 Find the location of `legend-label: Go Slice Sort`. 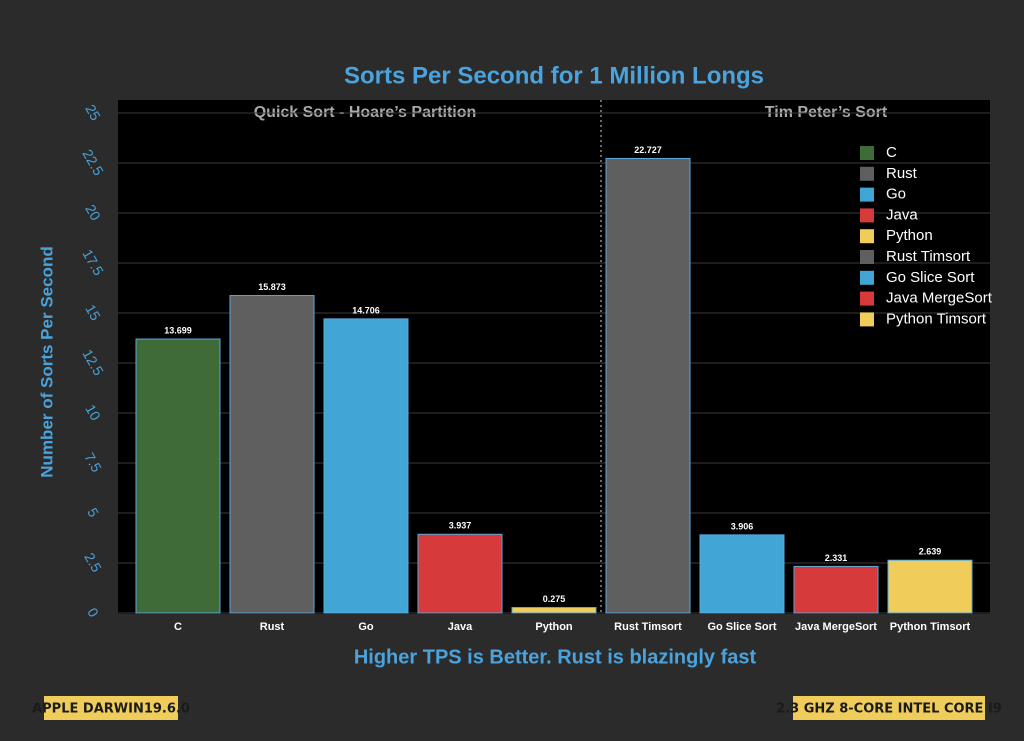

legend-label: Go Slice Sort is located at coordinates (930, 277).